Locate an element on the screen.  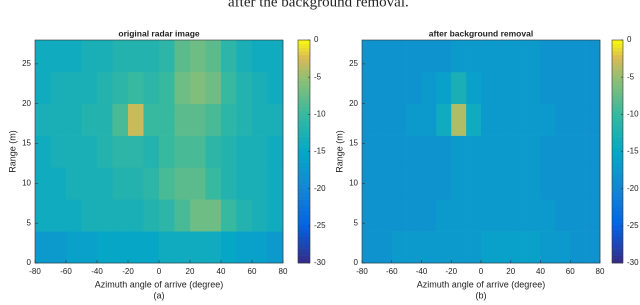
colorbar-tick-label: 0 is located at coordinates (316, 39).